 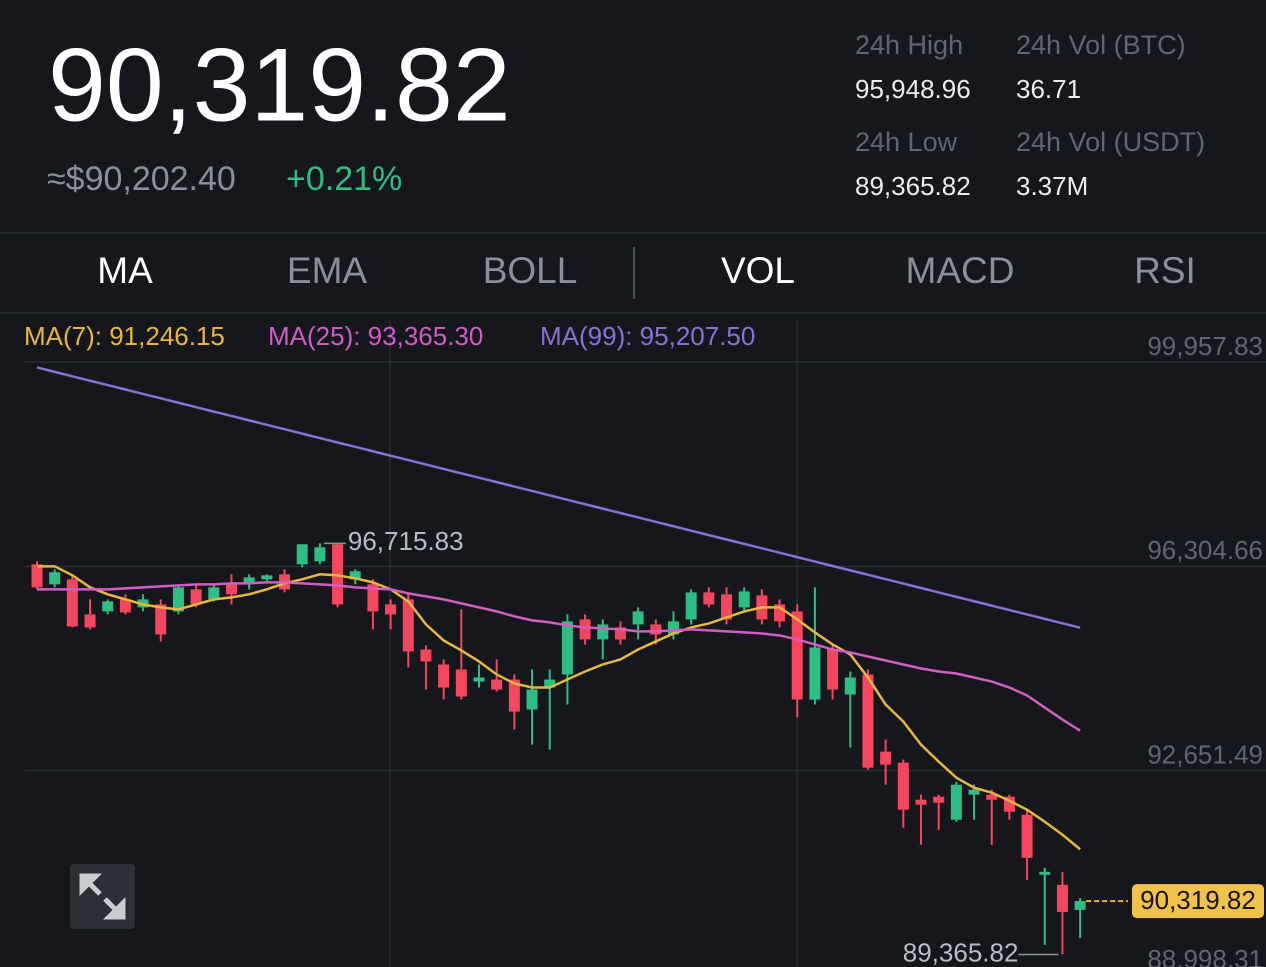 I want to click on approx-price: ≈$90,202.40, so click(x=141, y=179).